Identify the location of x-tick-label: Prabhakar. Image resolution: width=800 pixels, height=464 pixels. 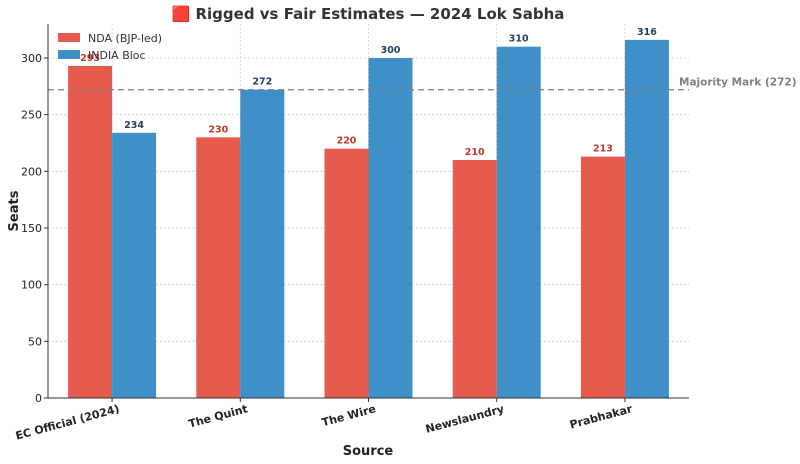
(601, 416).